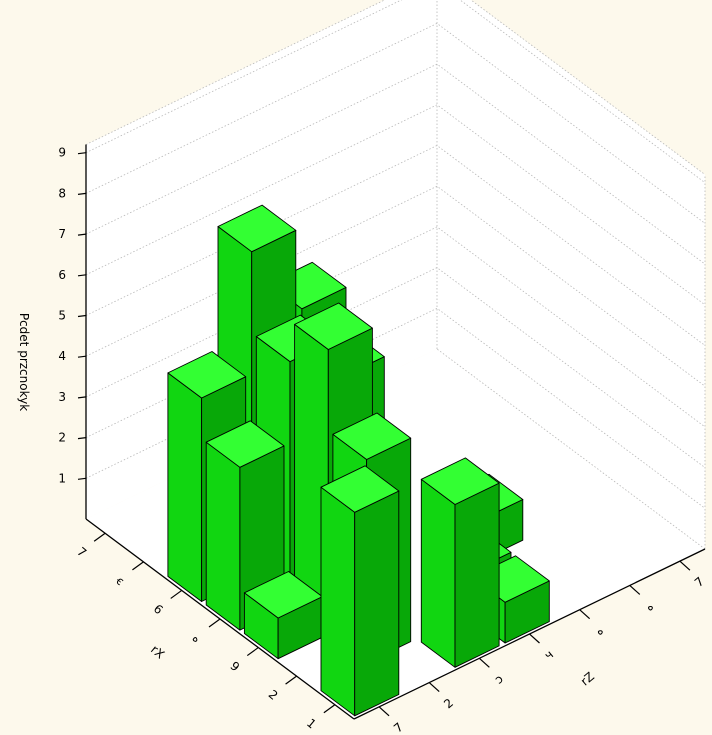 The width and height of the screenshot is (712, 735). What do you see at coordinates (158, 610) in the screenshot?
I see `x-tick-label: 6` at bounding box center [158, 610].